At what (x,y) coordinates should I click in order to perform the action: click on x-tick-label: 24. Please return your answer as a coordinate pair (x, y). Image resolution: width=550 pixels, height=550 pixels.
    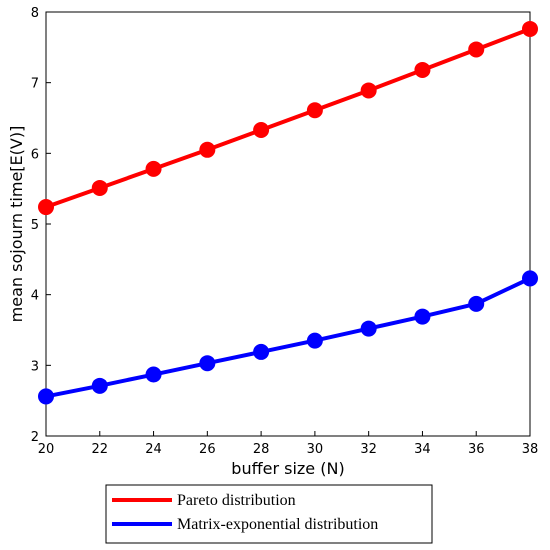
    Looking at the image, I should click on (153, 449).